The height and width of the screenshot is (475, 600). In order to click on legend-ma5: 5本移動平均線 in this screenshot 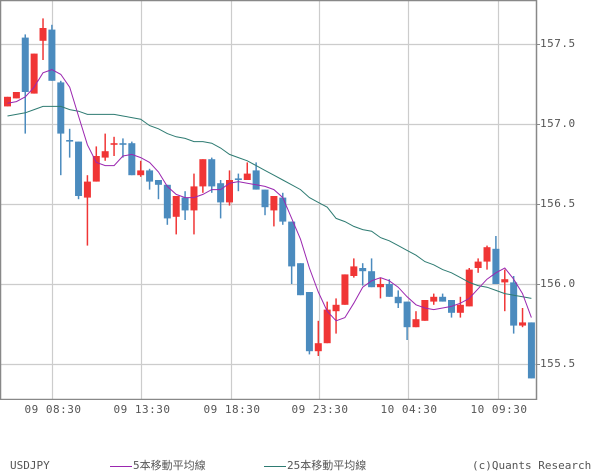, I will do `click(158, 466)`.